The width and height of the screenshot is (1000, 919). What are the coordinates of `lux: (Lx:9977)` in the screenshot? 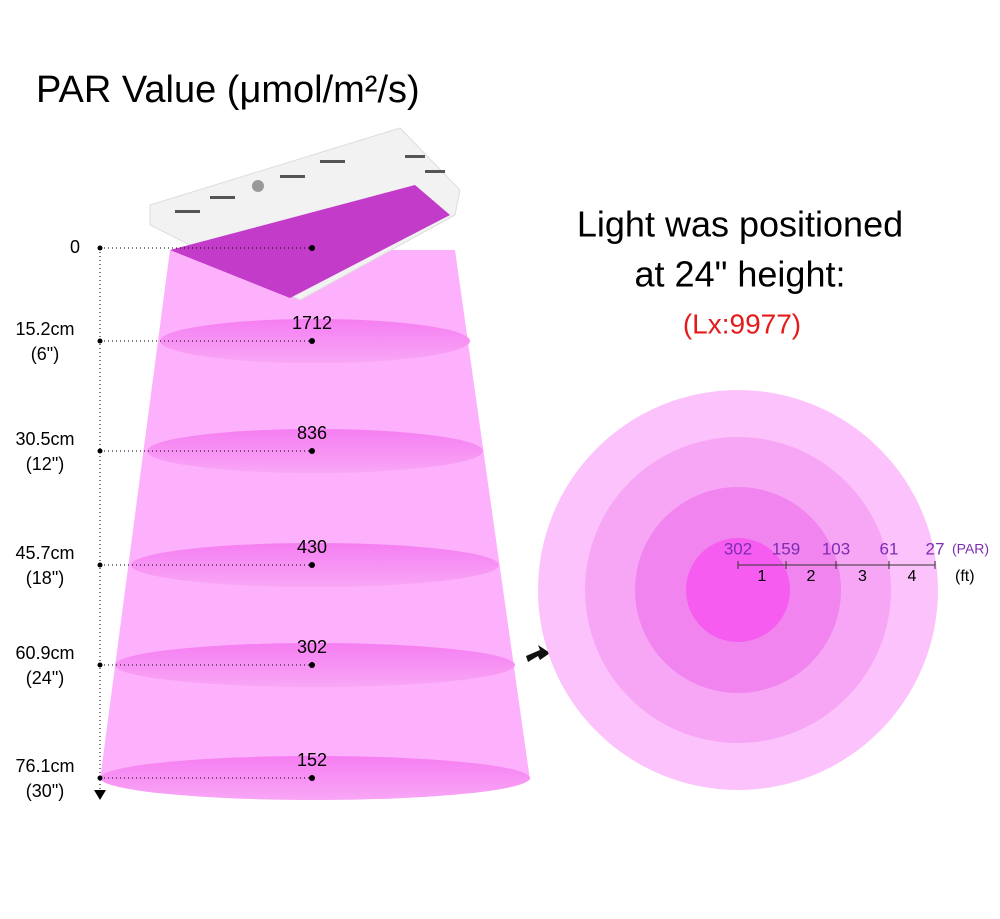 It's located at (742, 323).